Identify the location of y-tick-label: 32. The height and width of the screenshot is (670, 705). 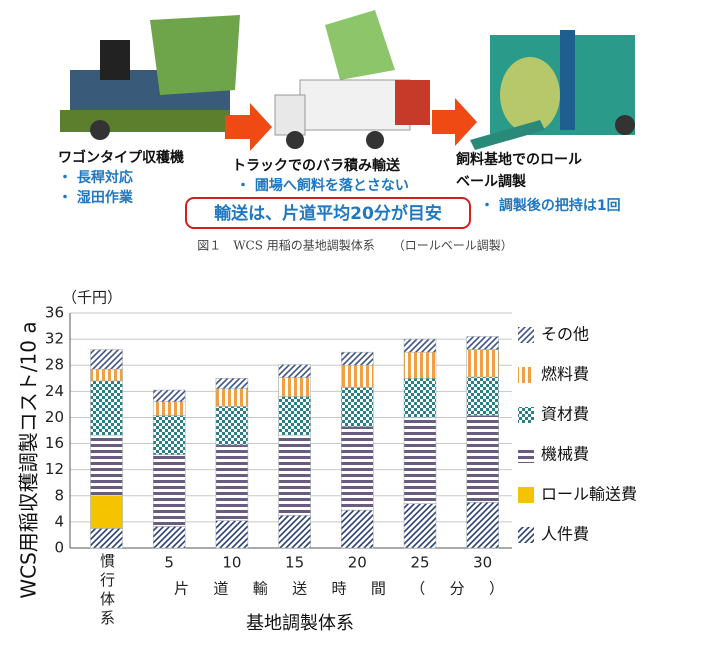
(54, 339).